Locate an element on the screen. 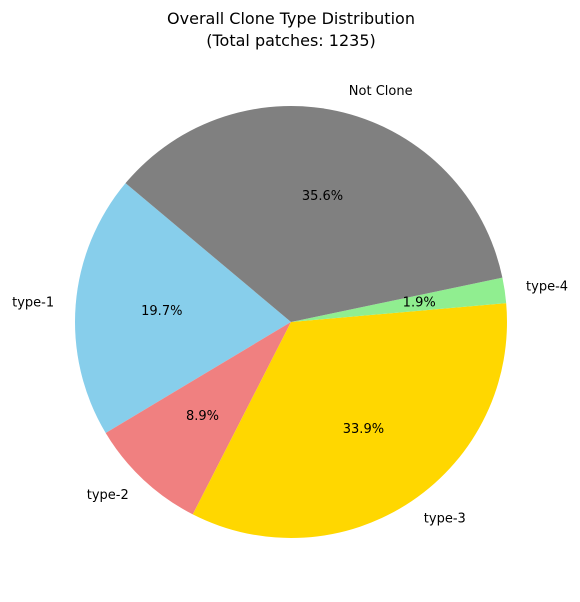  pct-label-type-2: 8.9% is located at coordinates (202, 416).